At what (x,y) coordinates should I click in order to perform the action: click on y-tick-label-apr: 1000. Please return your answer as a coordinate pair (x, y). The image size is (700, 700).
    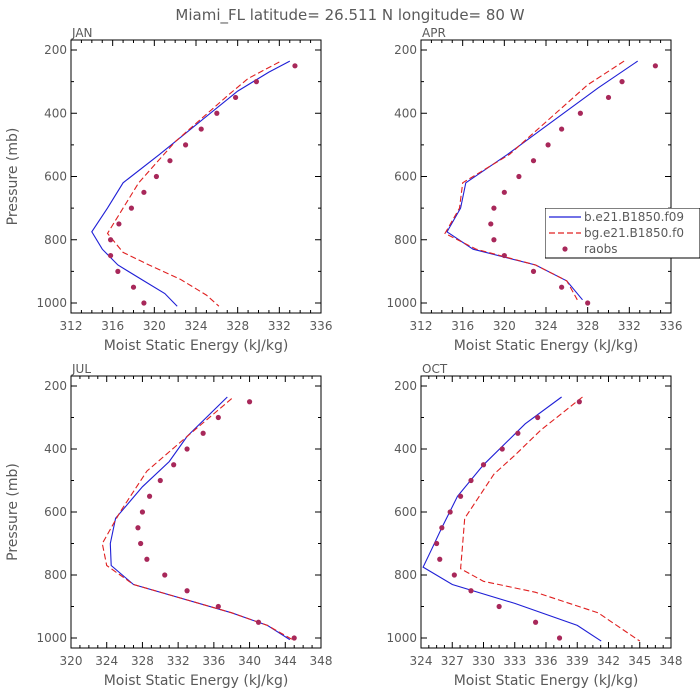
    Looking at the image, I should click on (401, 303).